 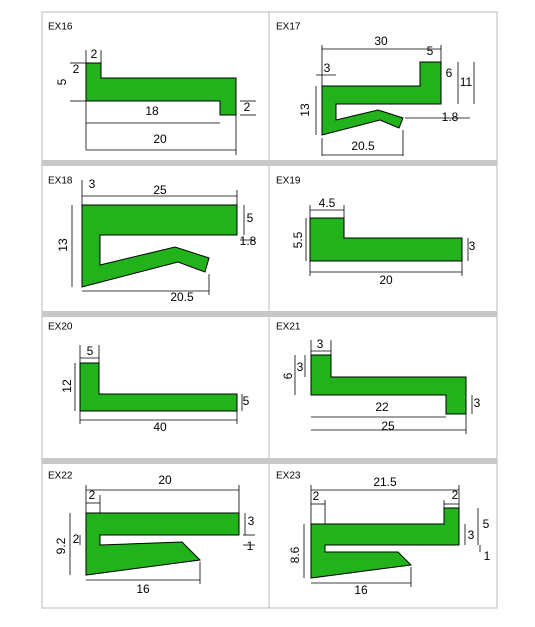 What do you see at coordinates (288, 27) in the screenshot?
I see `panel-label: EX17` at bounding box center [288, 27].